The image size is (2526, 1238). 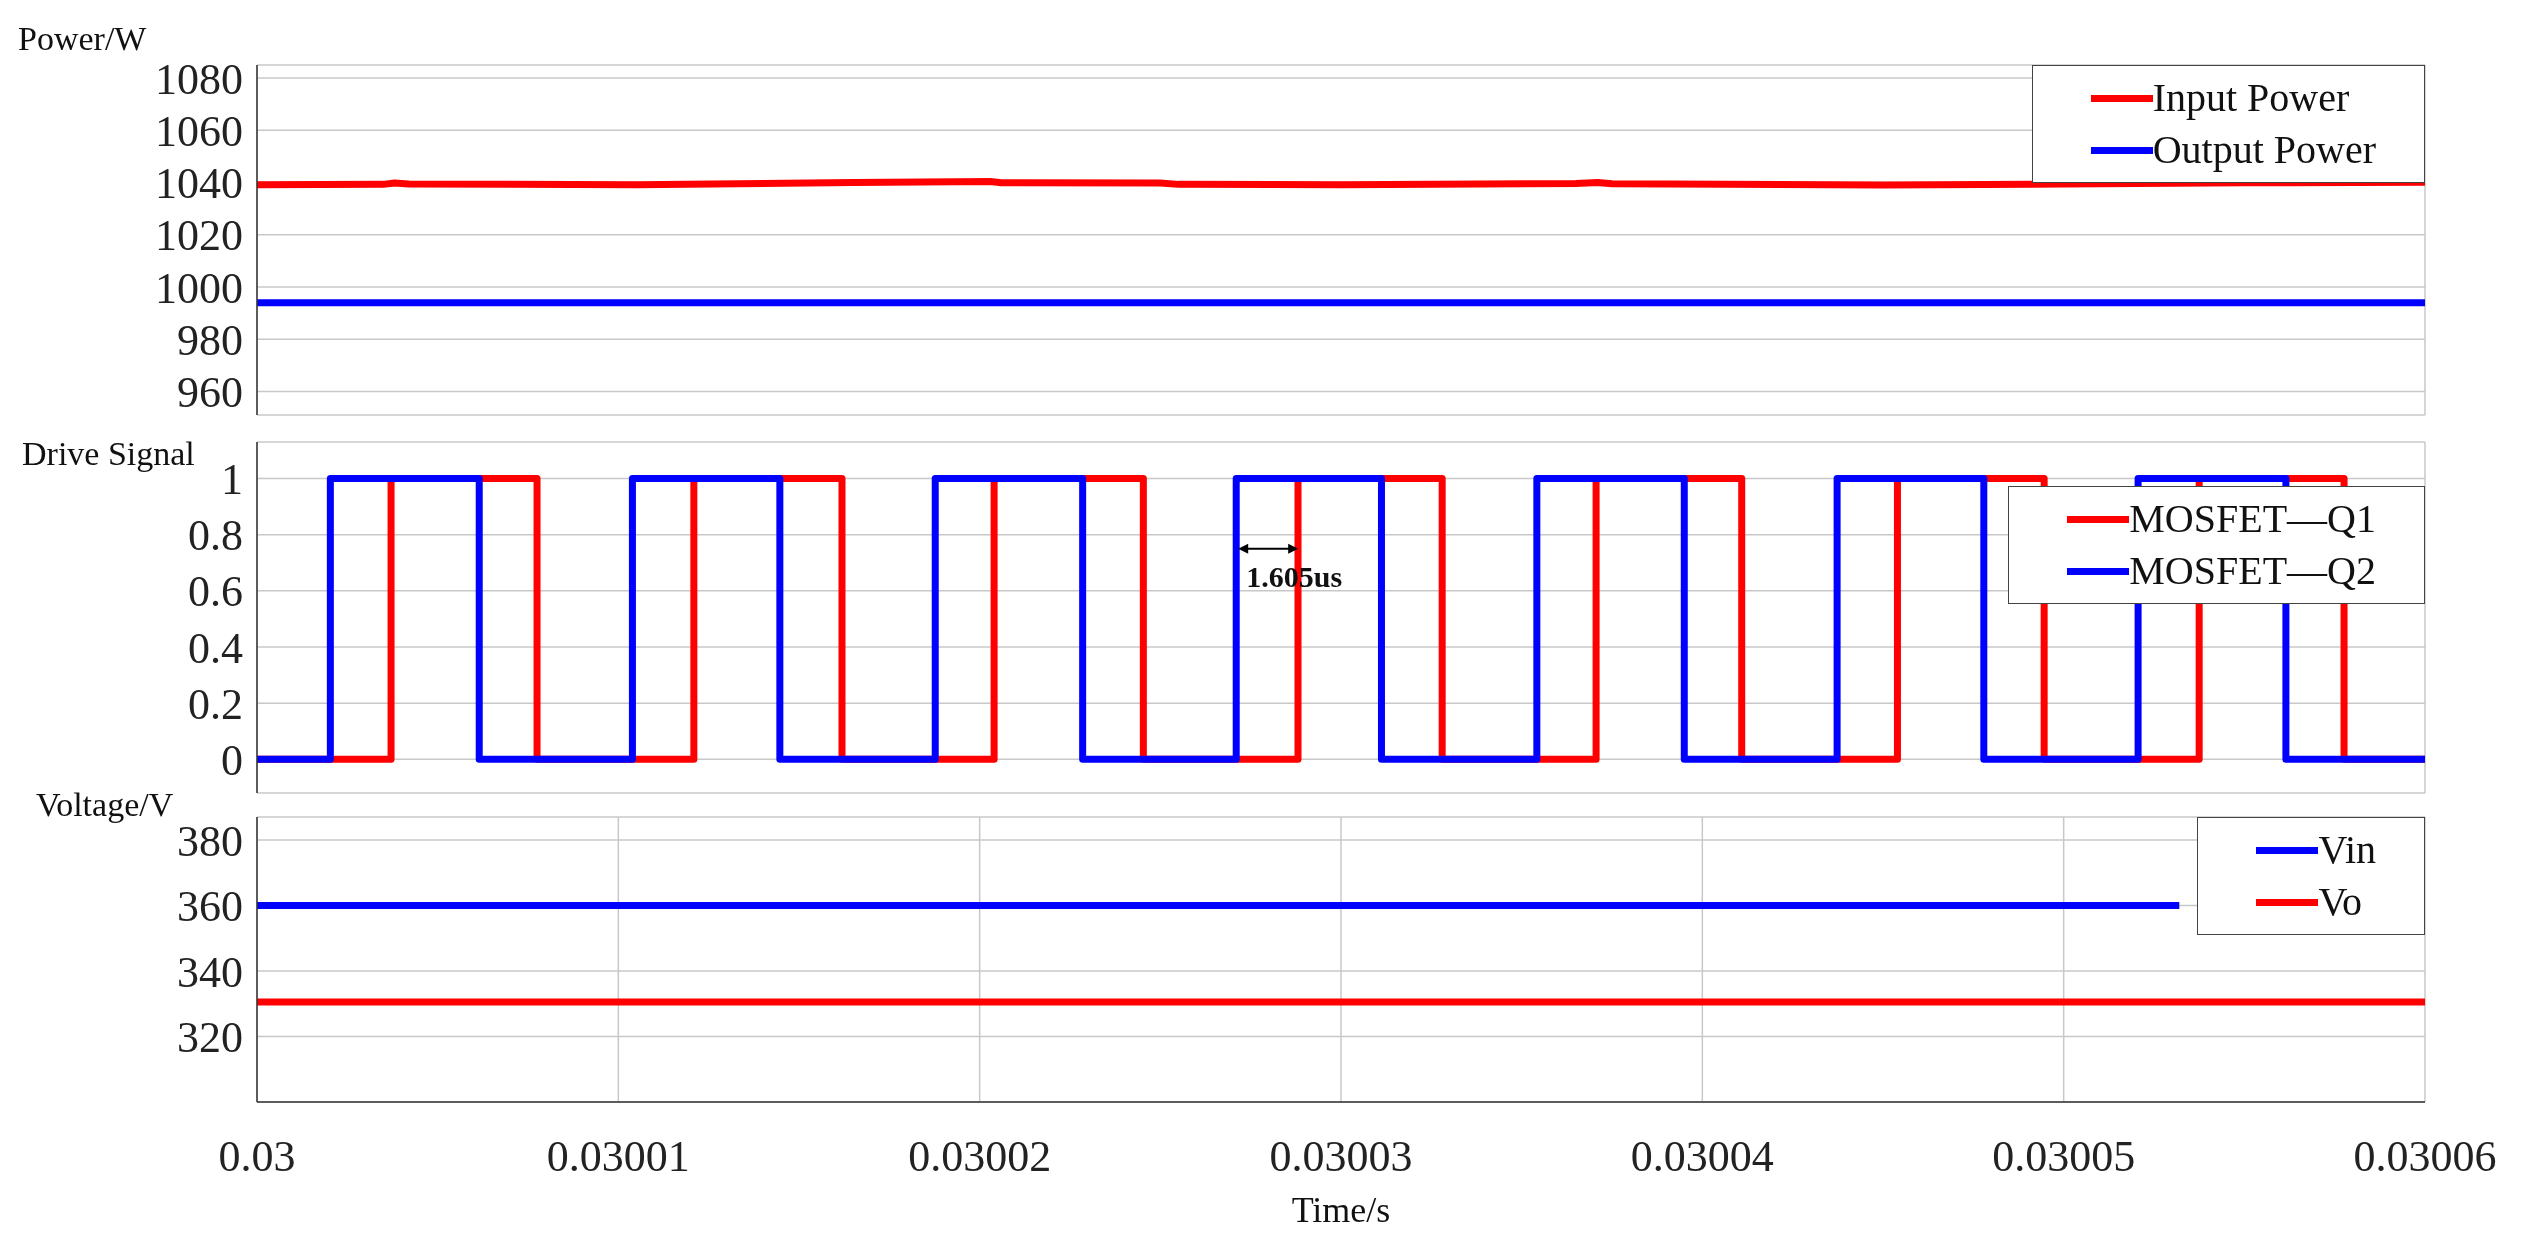 What do you see at coordinates (210, 841) in the screenshot?
I see `y-tick-label: 380` at bounding box center [210, 841].